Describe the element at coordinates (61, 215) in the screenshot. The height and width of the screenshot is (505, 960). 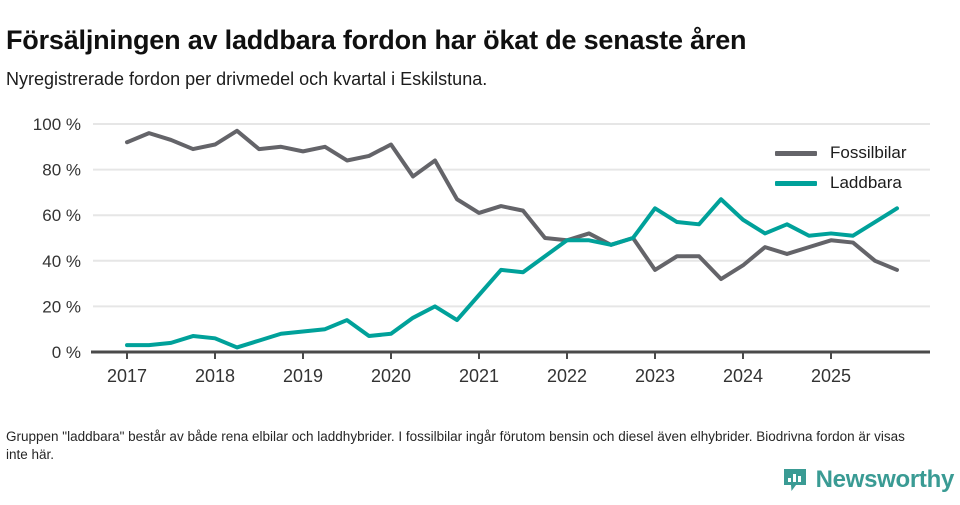
I see `y-axis-tick-label: 60 %` at that location.